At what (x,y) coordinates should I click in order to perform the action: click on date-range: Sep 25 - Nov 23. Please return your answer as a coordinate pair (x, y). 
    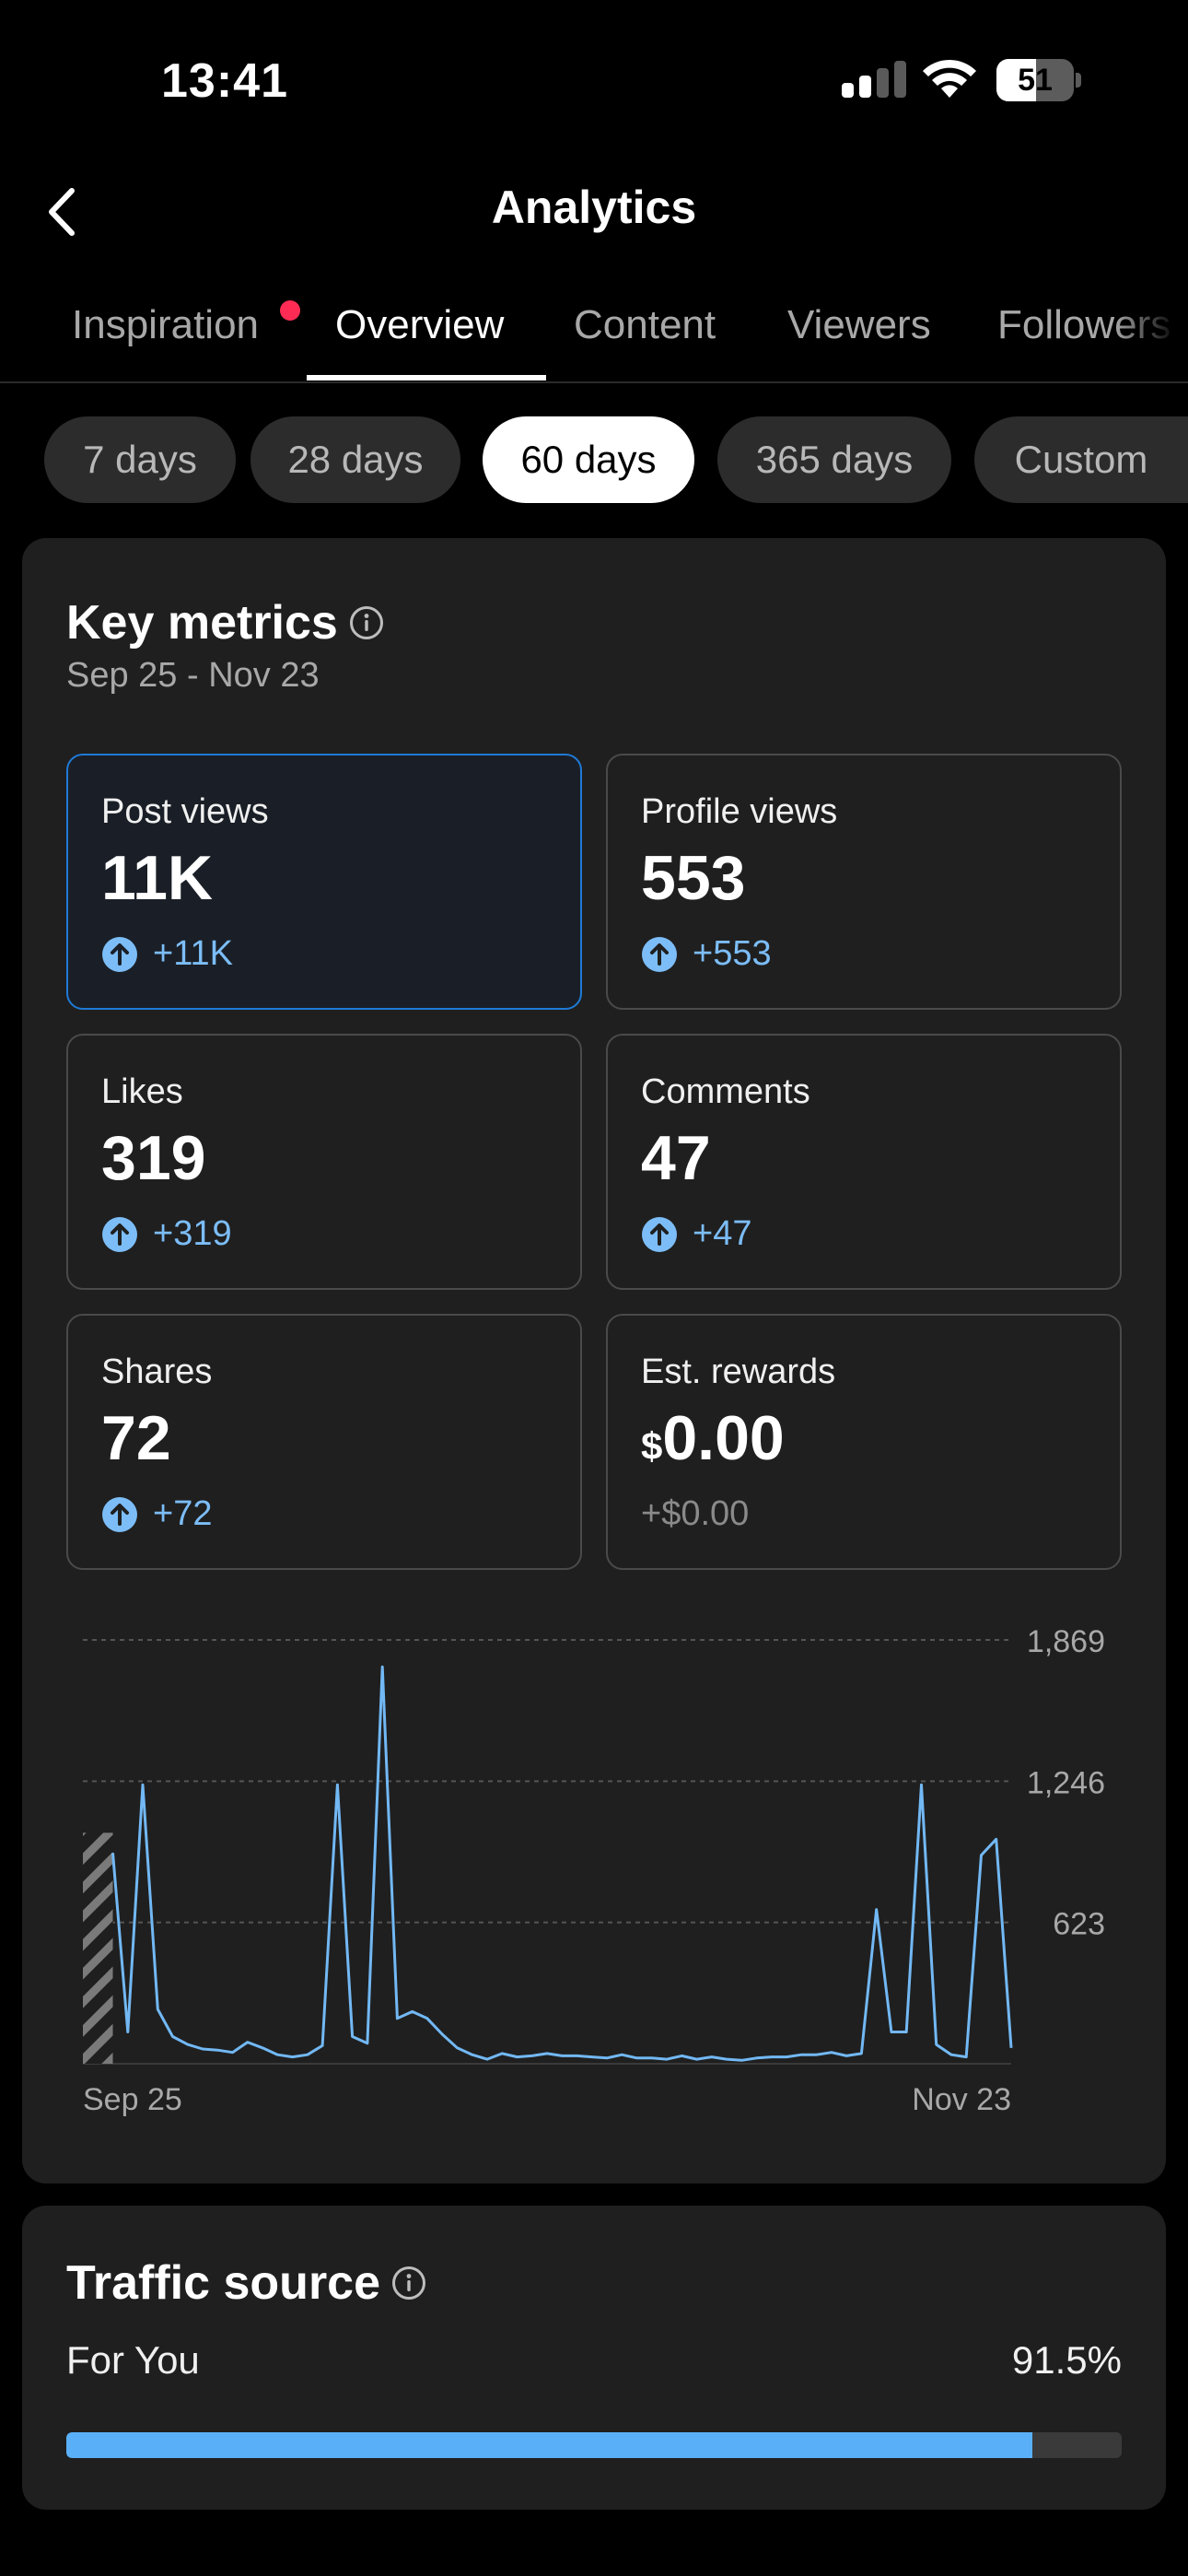
    Looking at the image, I should click on (193, 675).